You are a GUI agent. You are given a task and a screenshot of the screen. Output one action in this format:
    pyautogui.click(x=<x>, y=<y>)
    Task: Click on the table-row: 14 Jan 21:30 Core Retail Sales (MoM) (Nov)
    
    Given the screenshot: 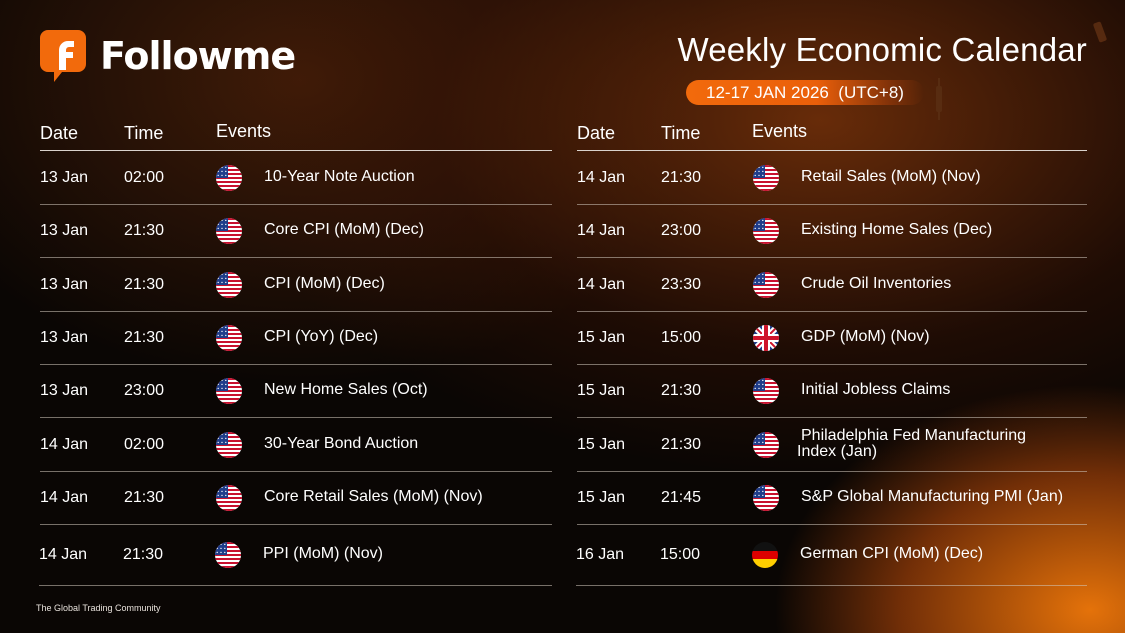 What is the action you would take?
    pyautogui.click(x=296, y=498)
    